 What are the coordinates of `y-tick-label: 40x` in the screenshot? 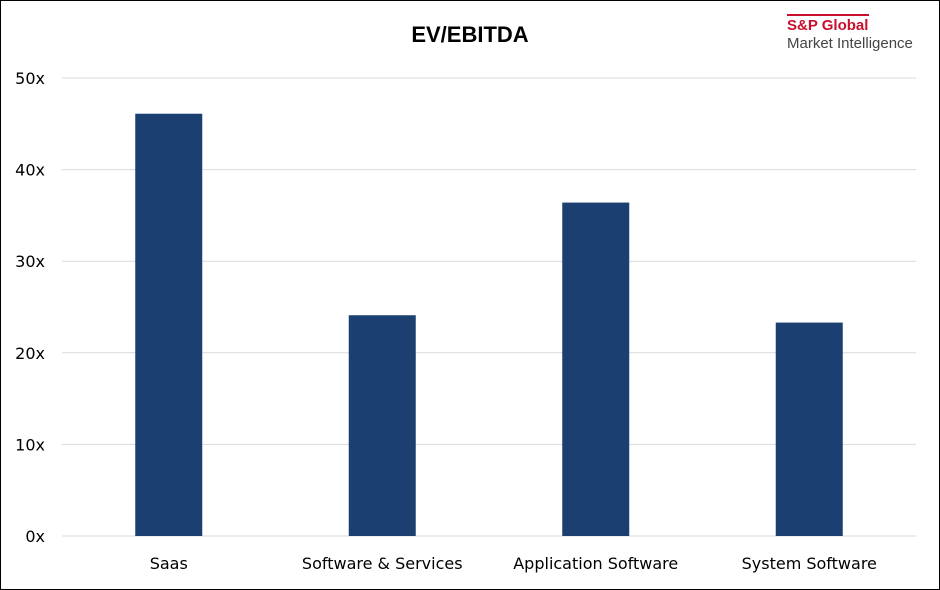 It's located at (30, 170).